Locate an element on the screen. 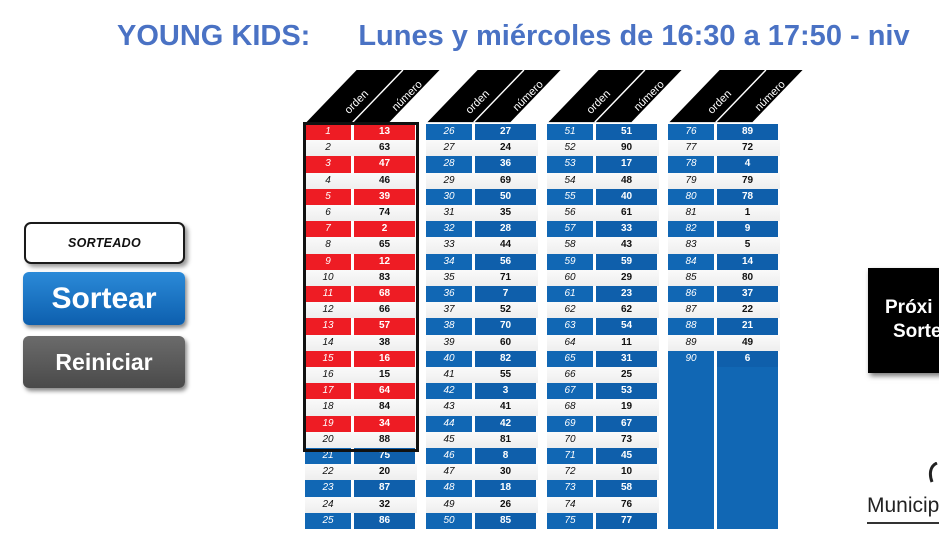 The height and width of the screenshot is (544, 939). order-cell: 50 is located at coordinates (449, 520).